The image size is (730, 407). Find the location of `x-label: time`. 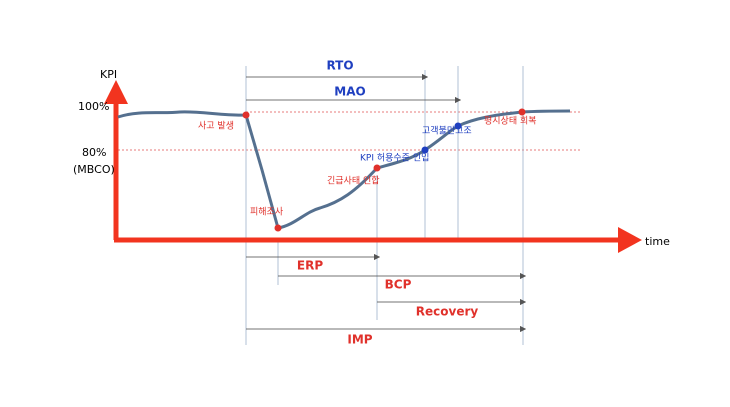

x-label: time is located at coordinates (657, 241).